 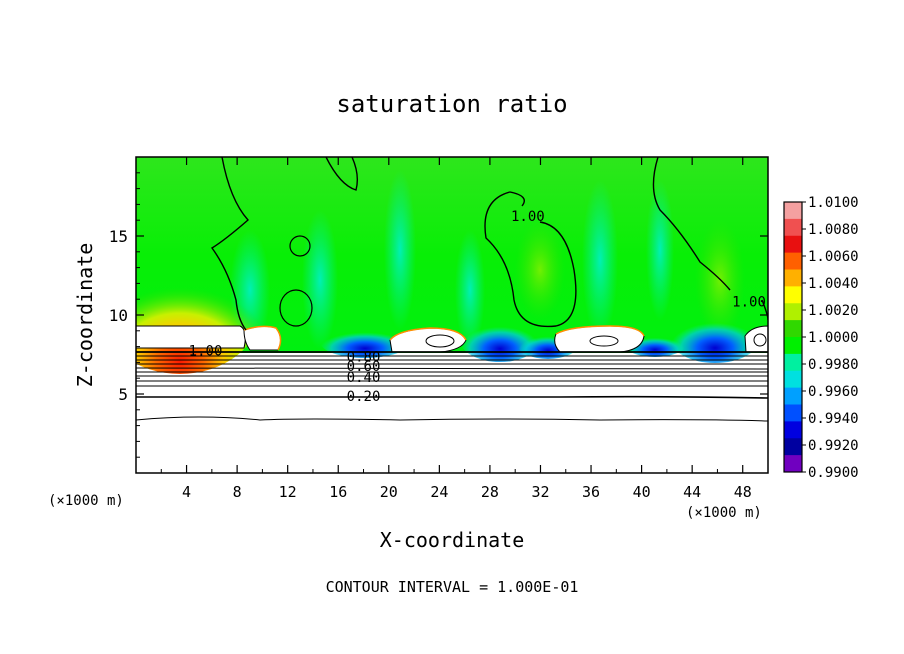 What do you see at coordinates (833, 392) in the screenshot?
I see `colorbar-label: 0.9960` at bounding box center [833, 392].